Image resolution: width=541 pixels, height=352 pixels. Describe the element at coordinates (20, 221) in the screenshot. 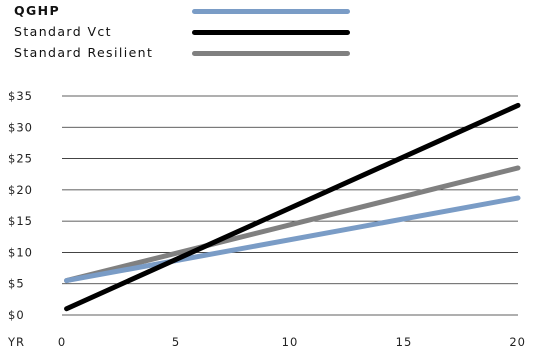

I see `y-tick-label: $15` at that location.